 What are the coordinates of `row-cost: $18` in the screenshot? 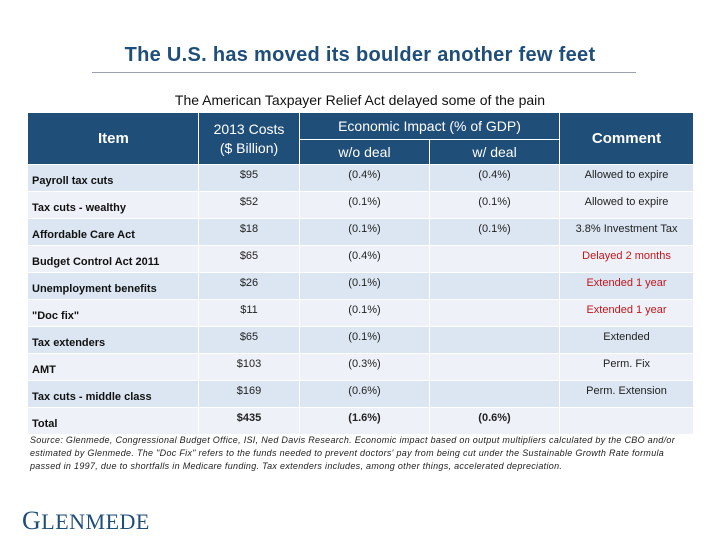 It's located at (249, 232).